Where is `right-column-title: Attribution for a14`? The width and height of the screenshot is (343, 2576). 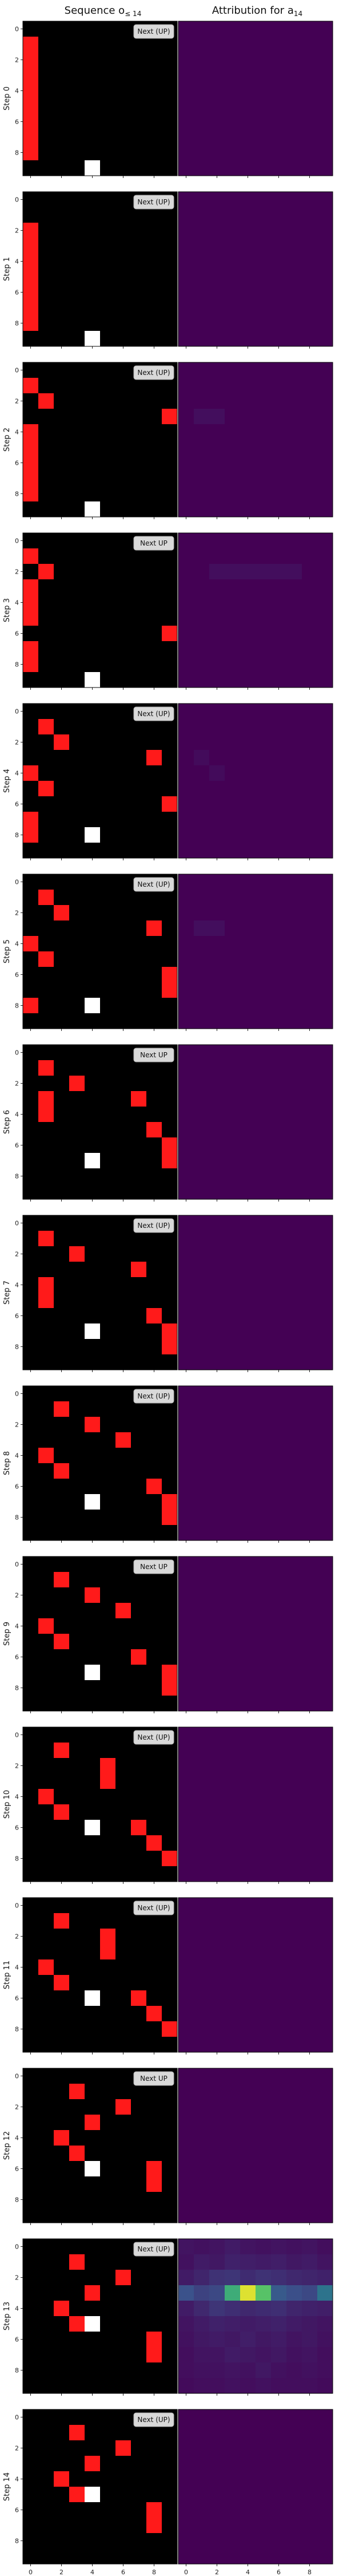 right-column-title: Attribution for a14 is located at coordinates (257, 11).